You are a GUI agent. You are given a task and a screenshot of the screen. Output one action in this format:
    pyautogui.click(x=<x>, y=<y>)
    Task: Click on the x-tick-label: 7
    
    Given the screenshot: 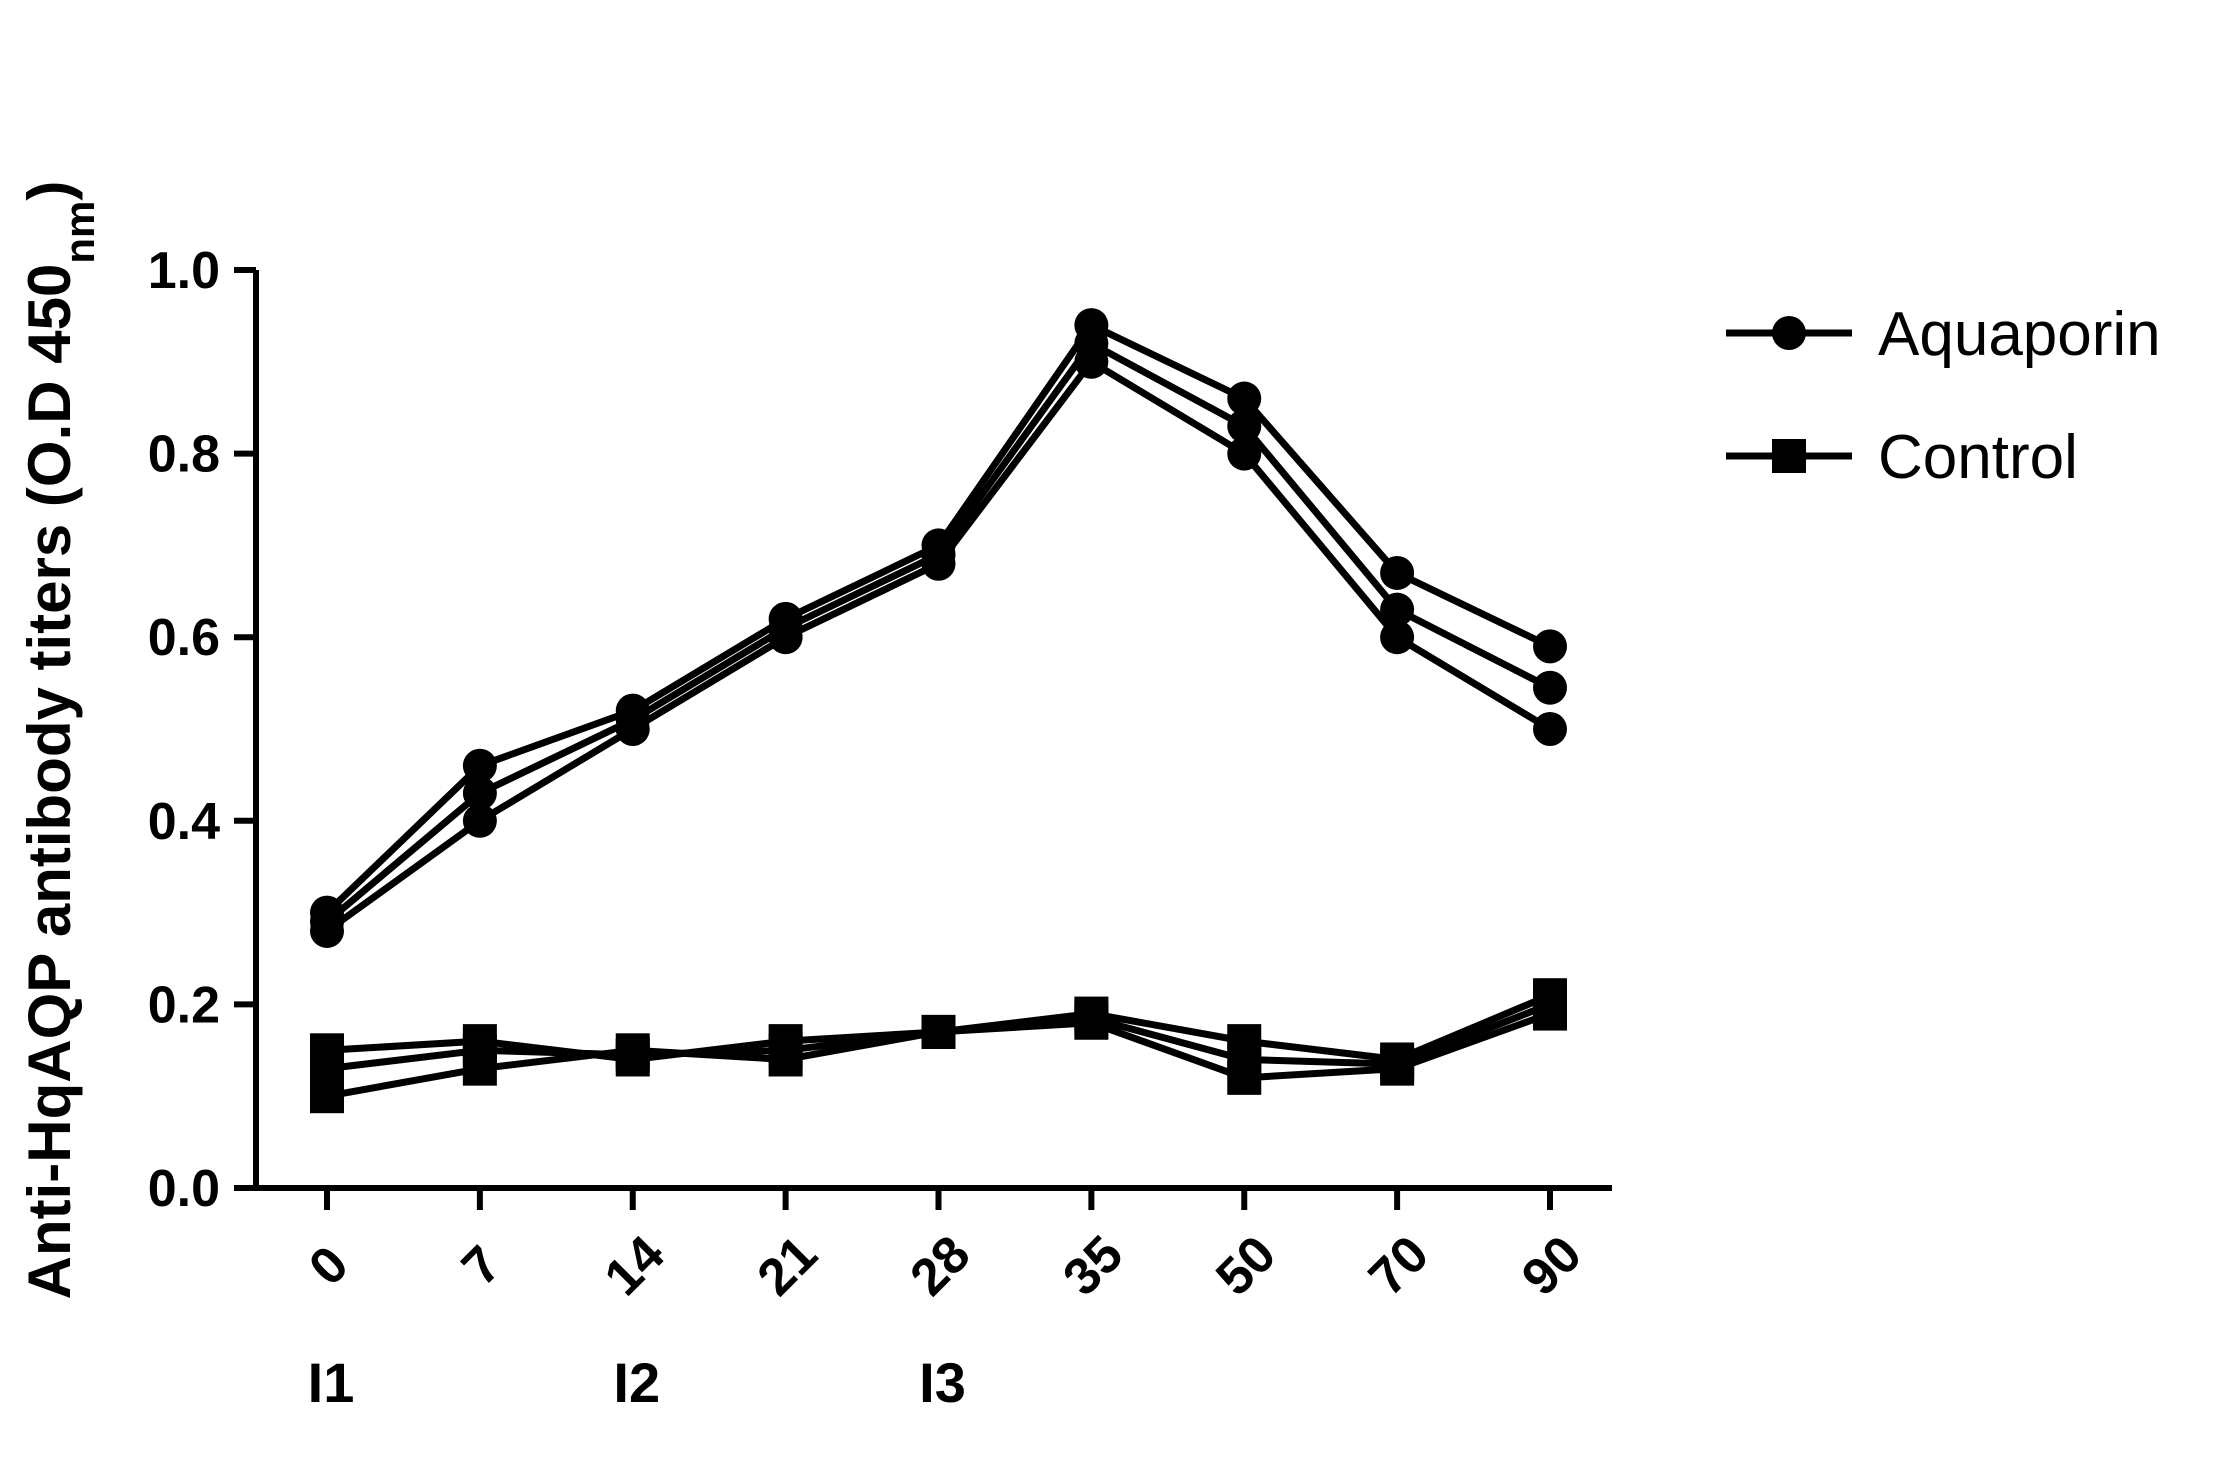 What is the action you would take?
    pyautogui.click(x=481, y=1265)
    